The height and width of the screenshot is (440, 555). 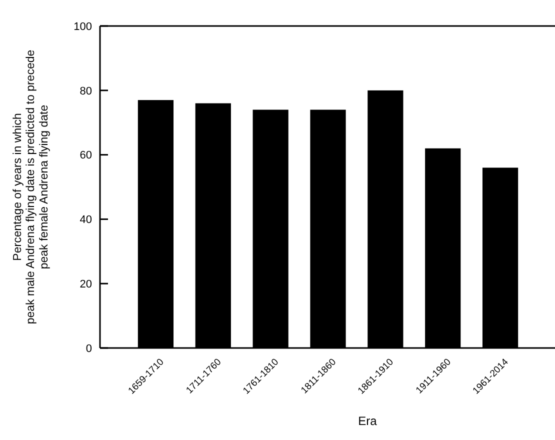 I want to click on y-tick-label: 100, so click(x=83, y=26).